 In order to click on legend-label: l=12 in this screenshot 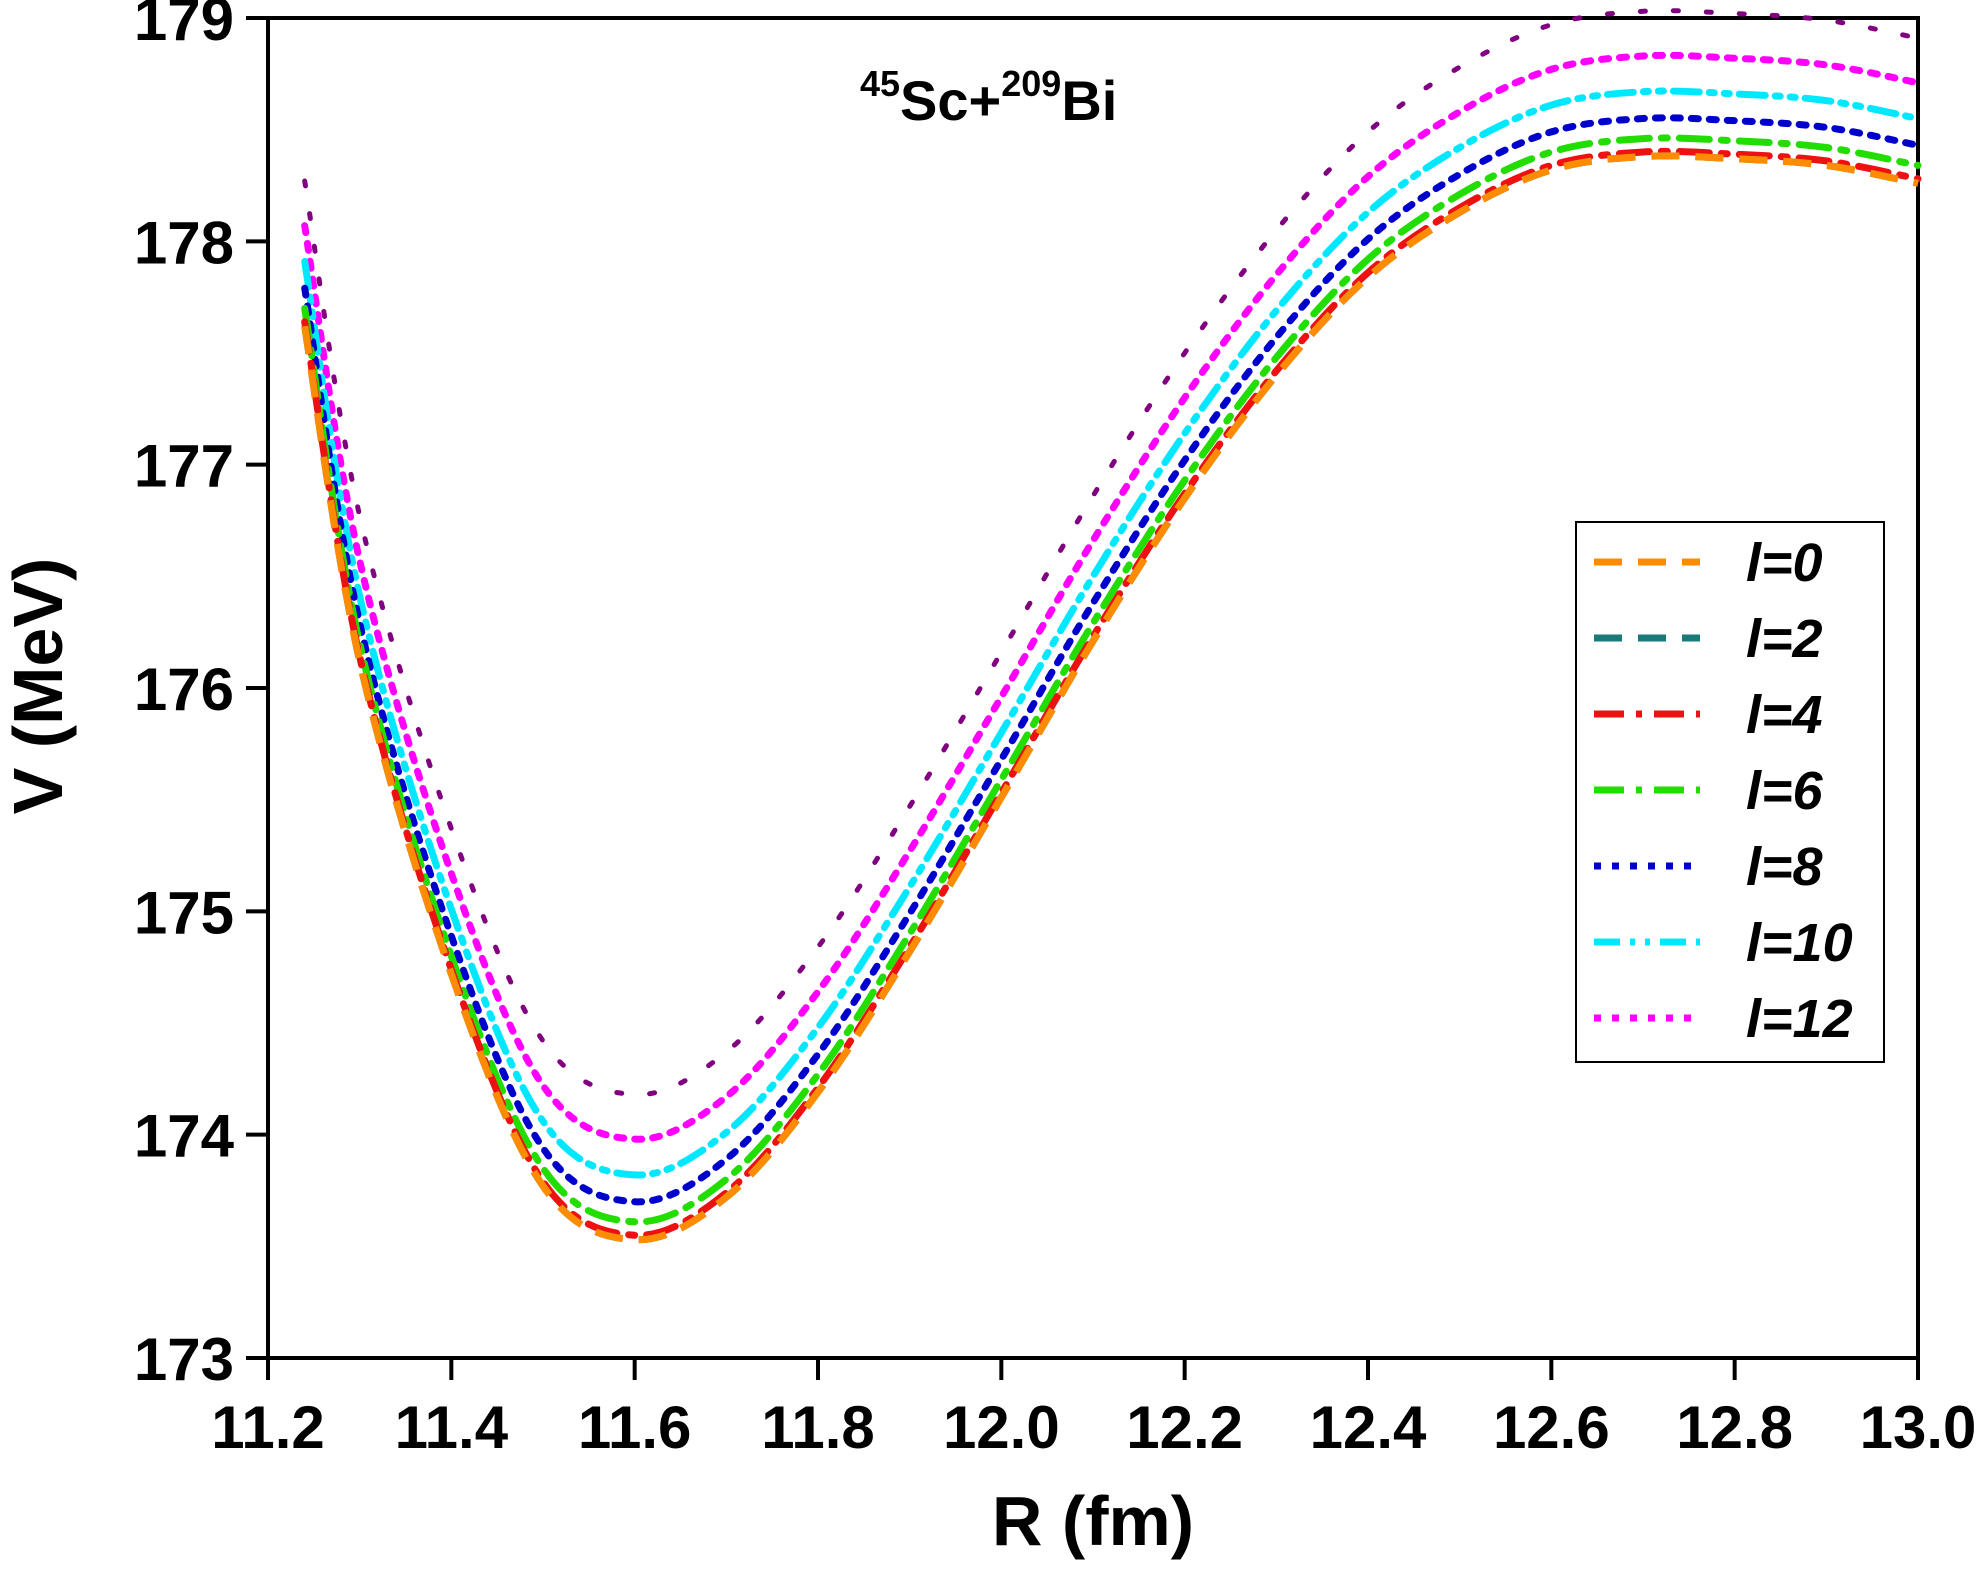, I will do `click(1799, 1019)`.